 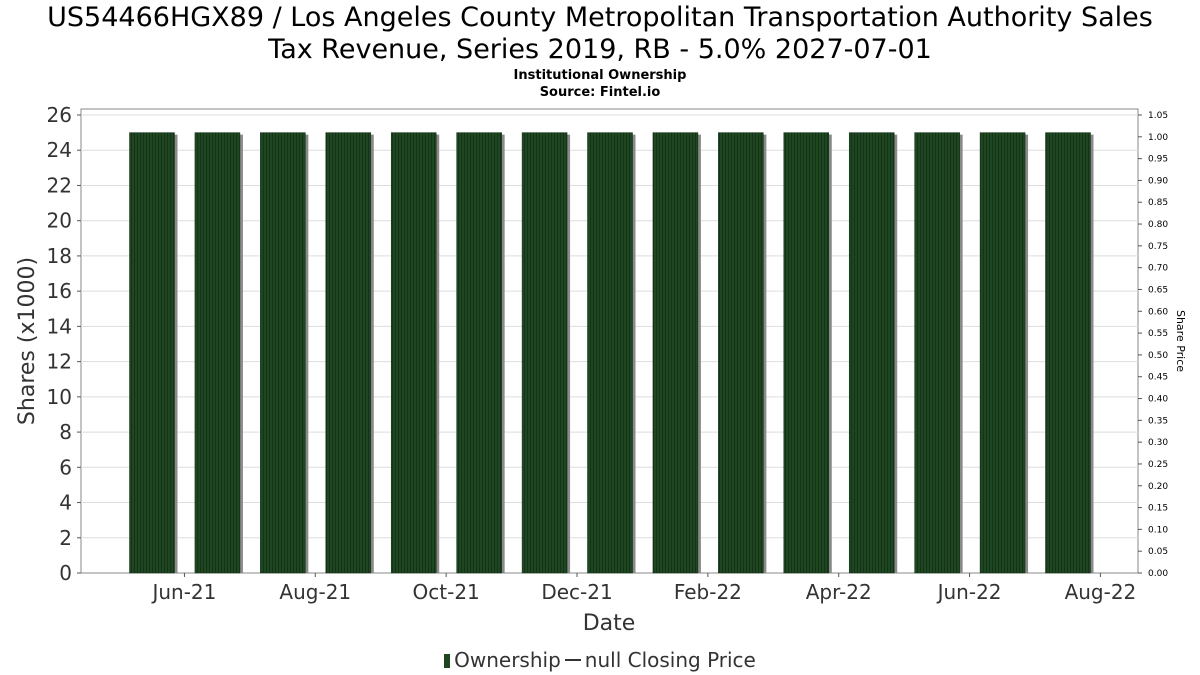 I want to click on y2-tick-label: 0.50, so click(x=1158, y=356).